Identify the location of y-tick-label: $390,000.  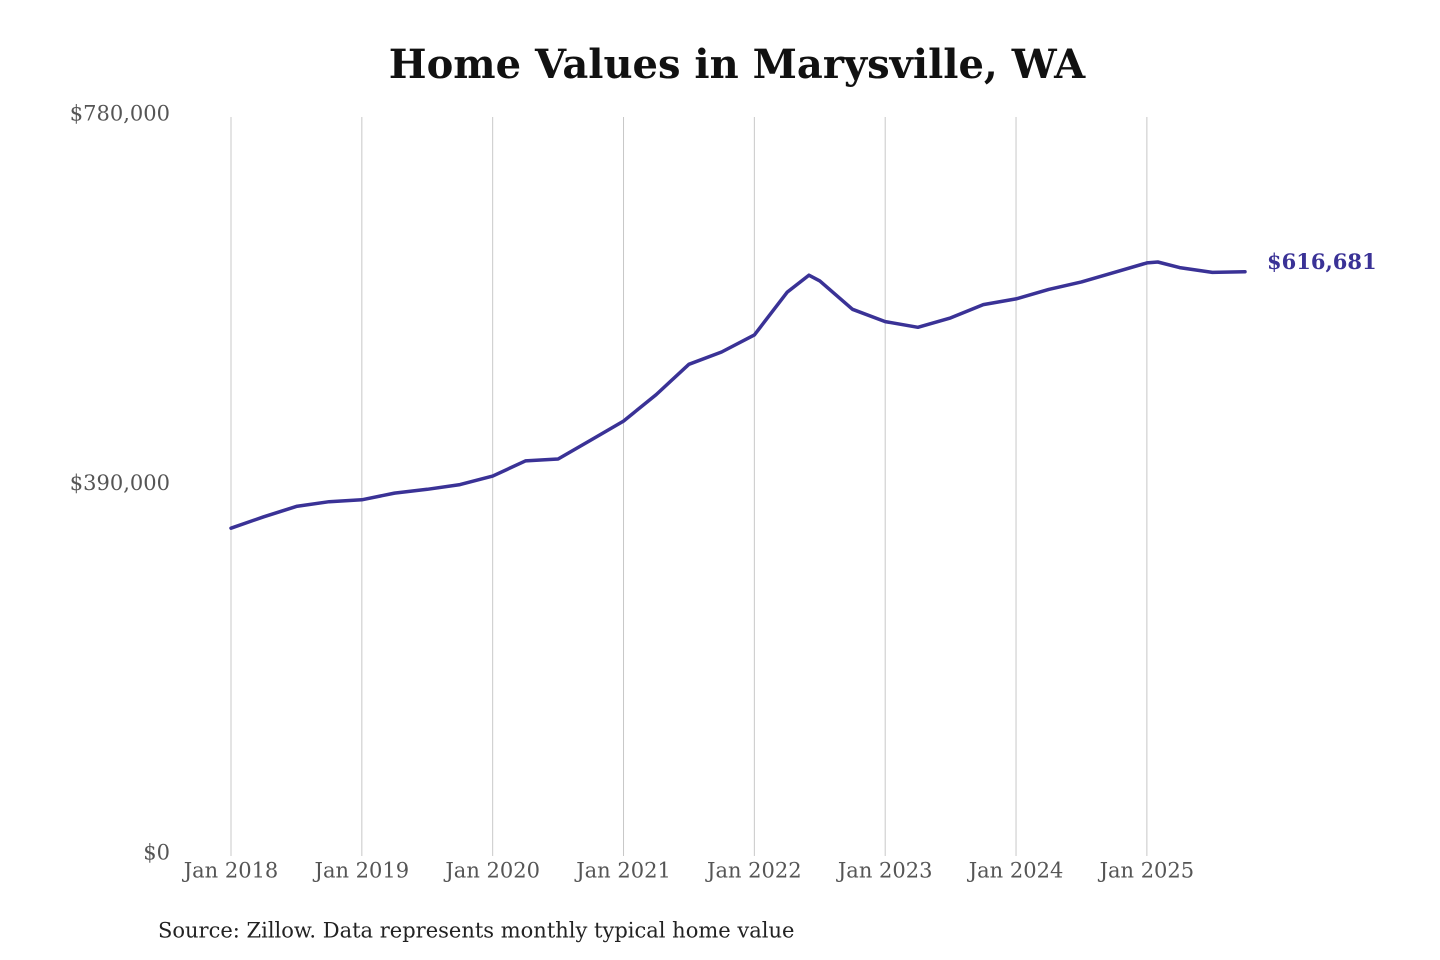
(120, 483).